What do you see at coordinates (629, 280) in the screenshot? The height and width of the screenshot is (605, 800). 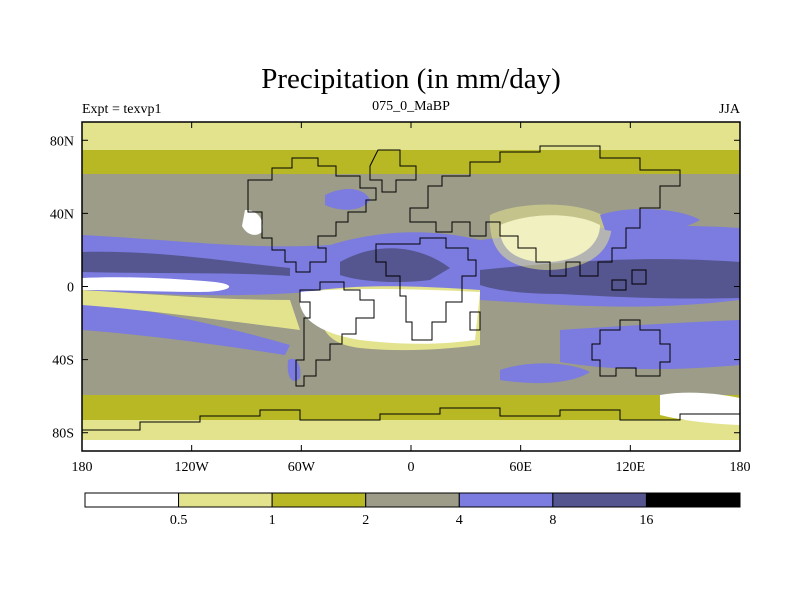 I see `outline-indonesia` at bounding box center [629, 280].